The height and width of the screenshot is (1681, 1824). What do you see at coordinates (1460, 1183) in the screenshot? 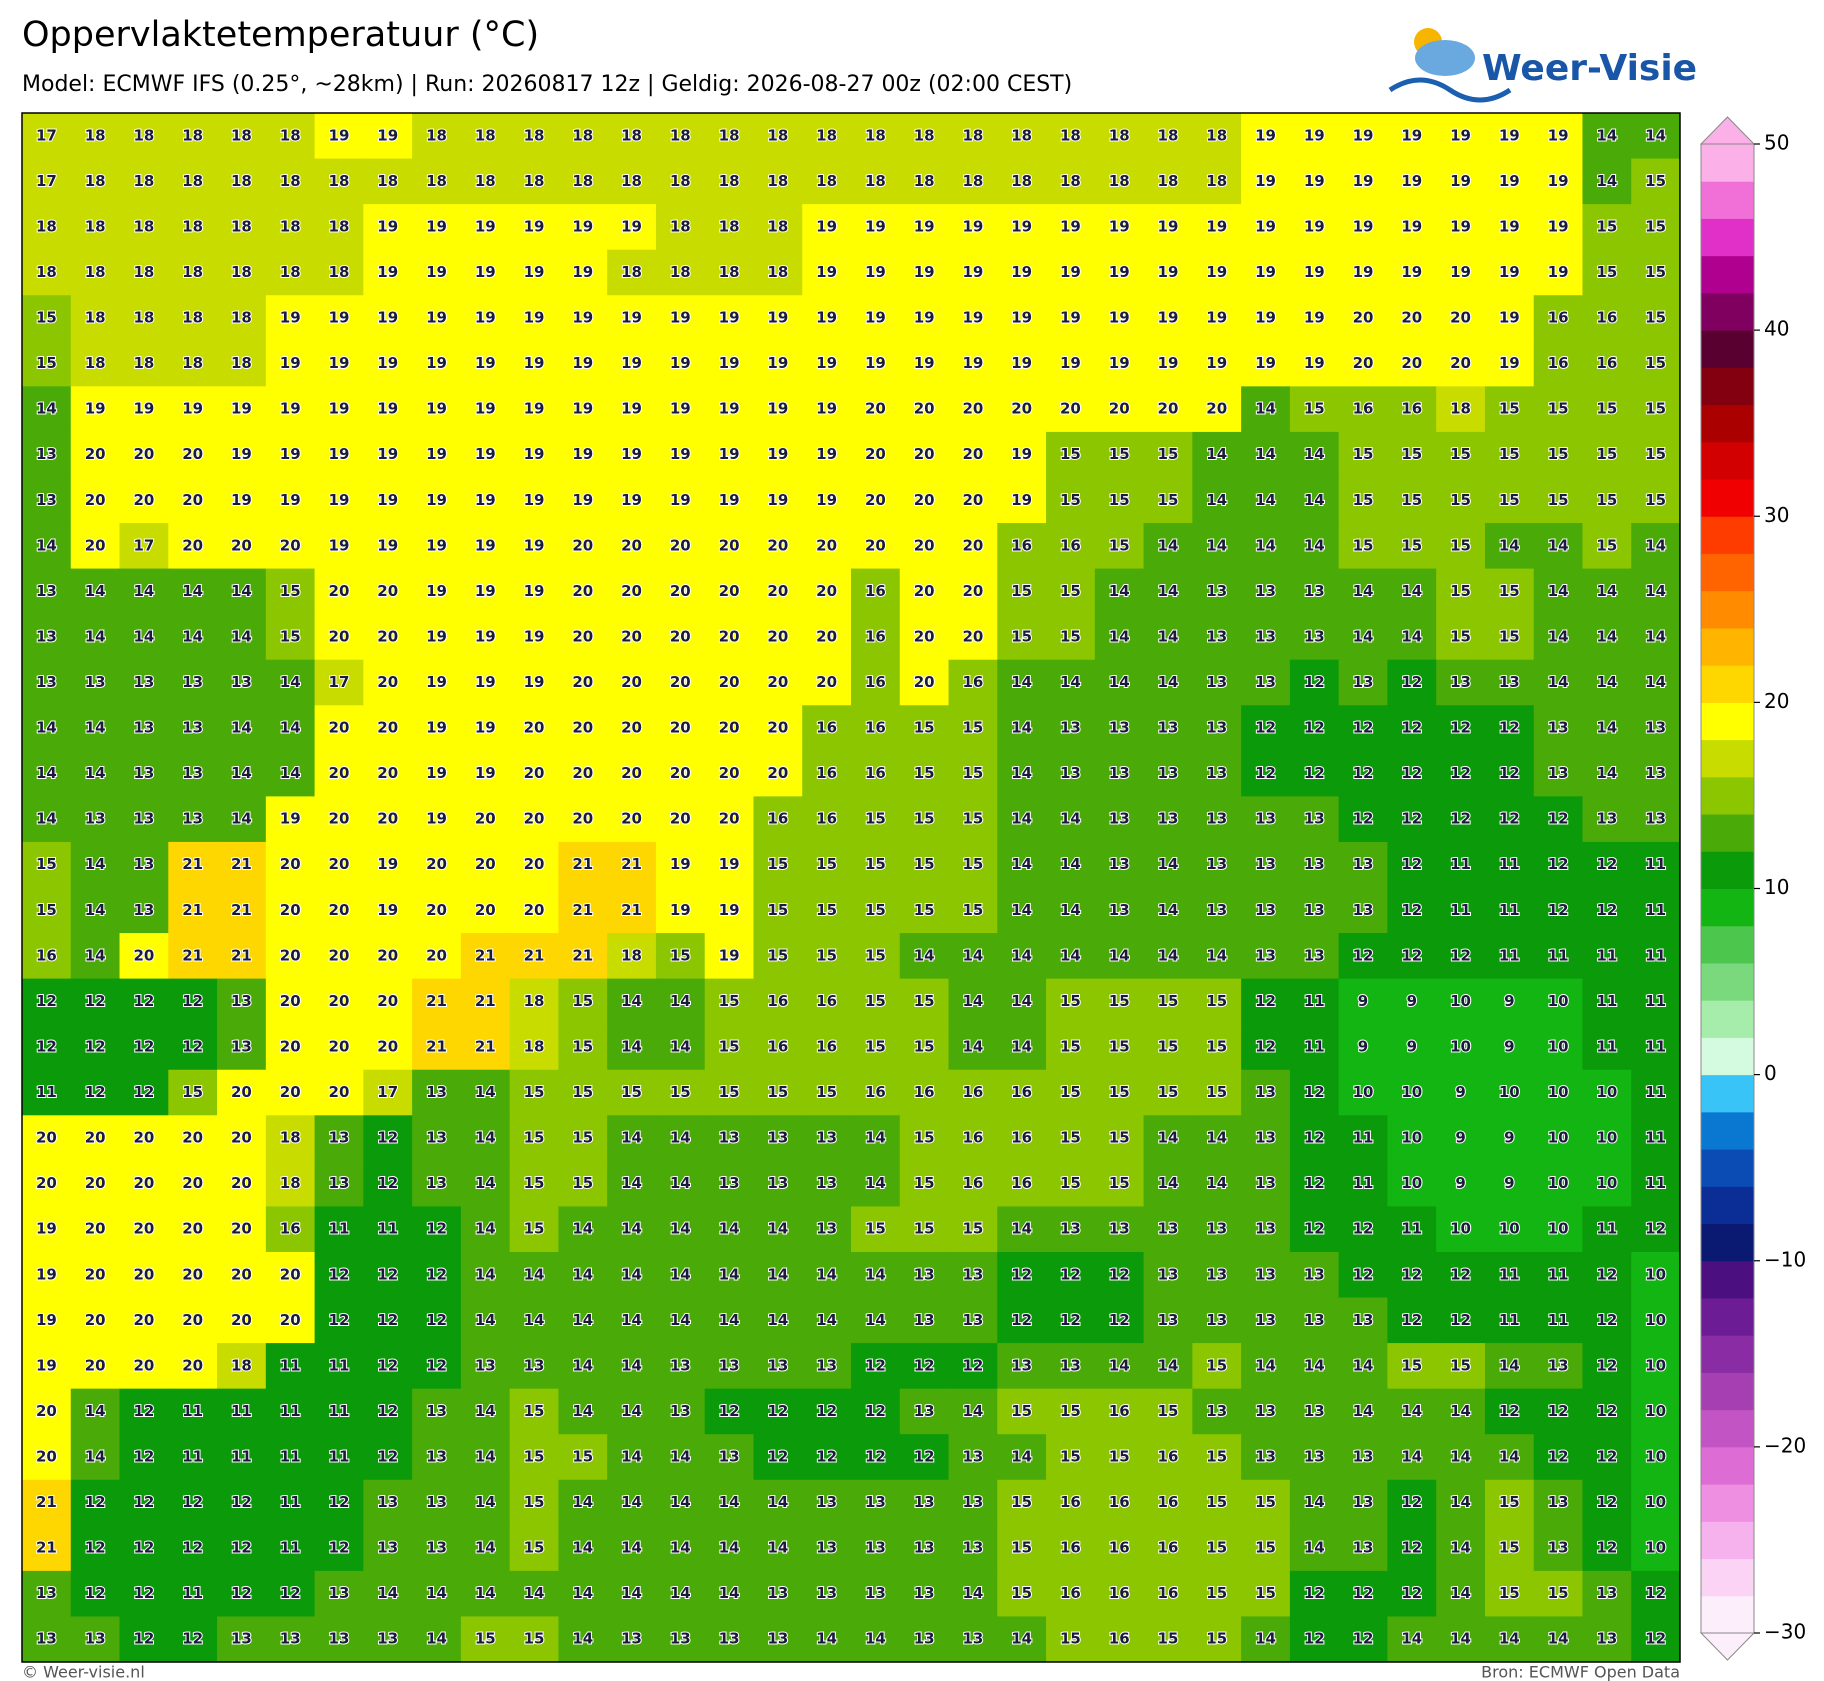
I see `temp-label: 9` at bounding box center [1460, 1183].